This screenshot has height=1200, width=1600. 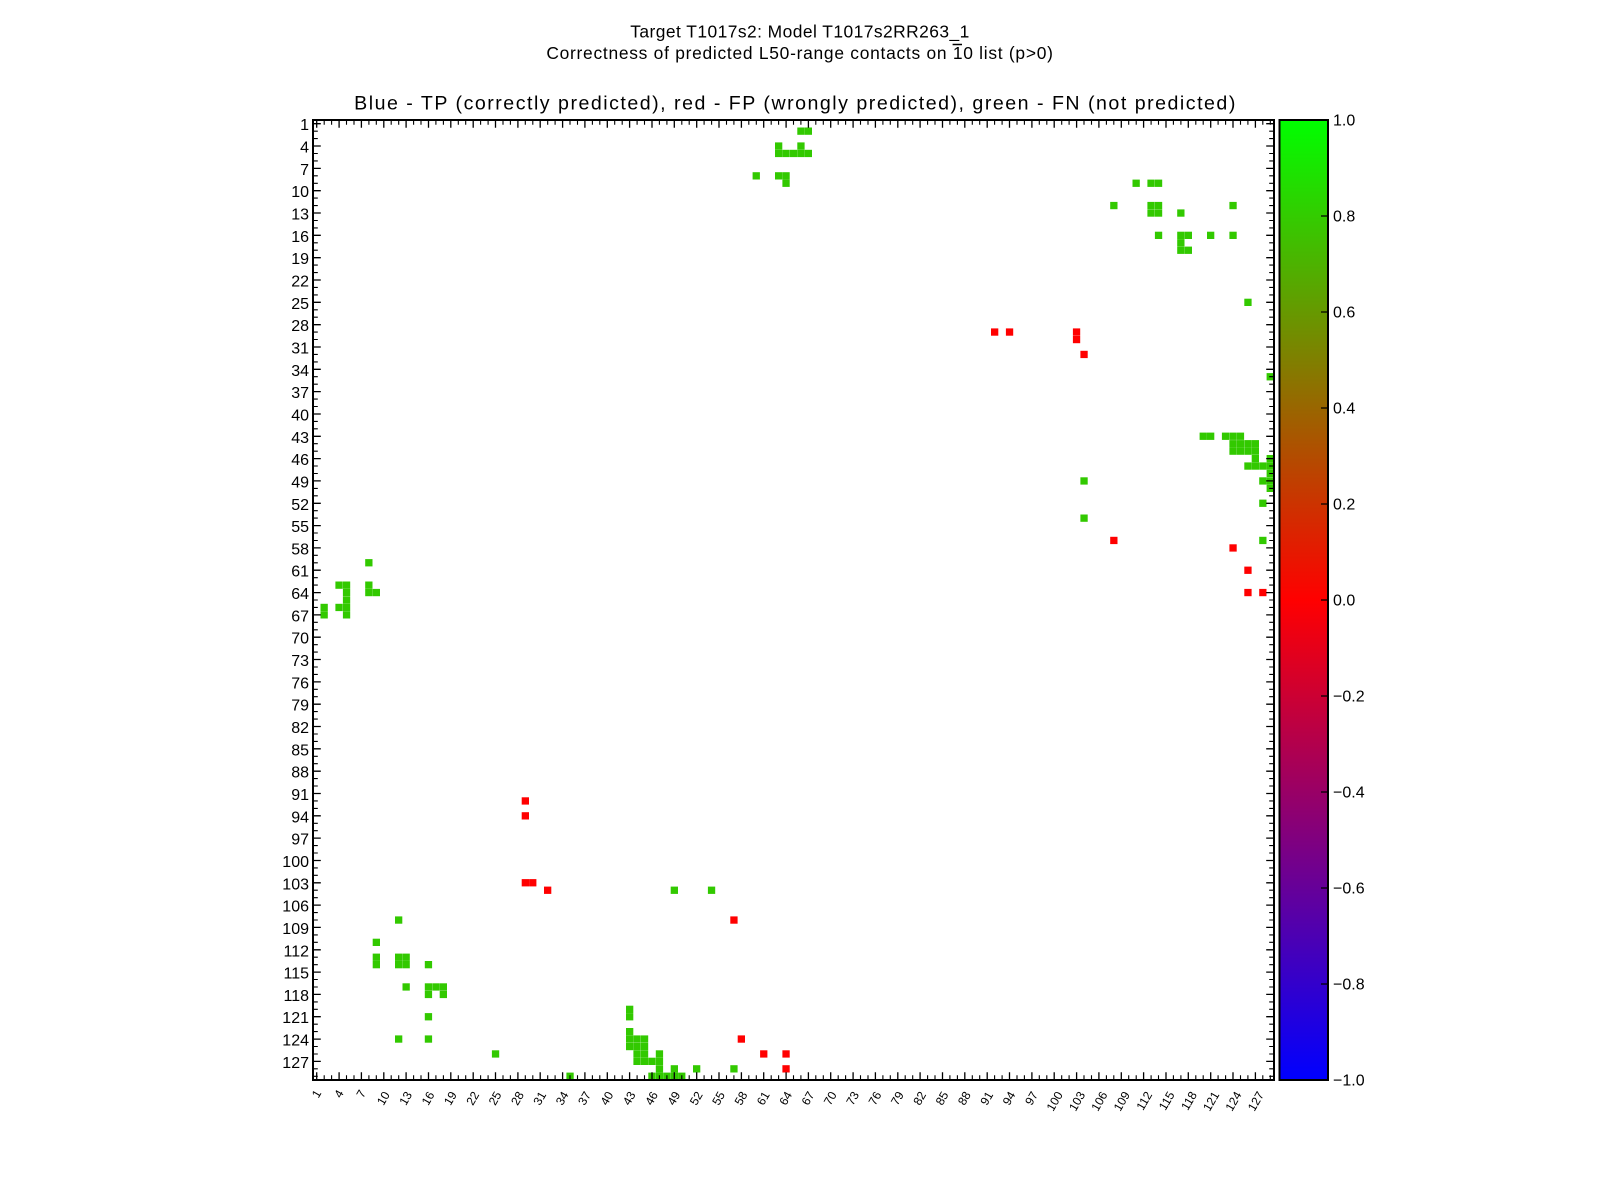 I want to click on svg-text:Target T1017s2: Model T1017s2R: Target T1017s2: Model T1017s2RR263_1, so click(x=799, y=32).